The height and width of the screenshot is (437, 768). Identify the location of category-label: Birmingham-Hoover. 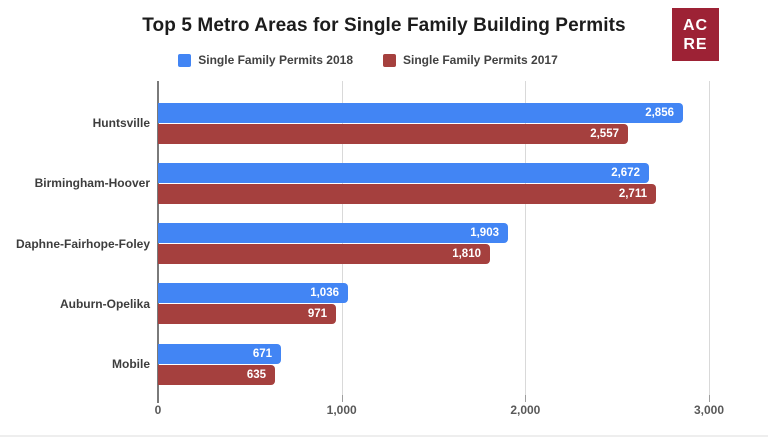
(92, 183).